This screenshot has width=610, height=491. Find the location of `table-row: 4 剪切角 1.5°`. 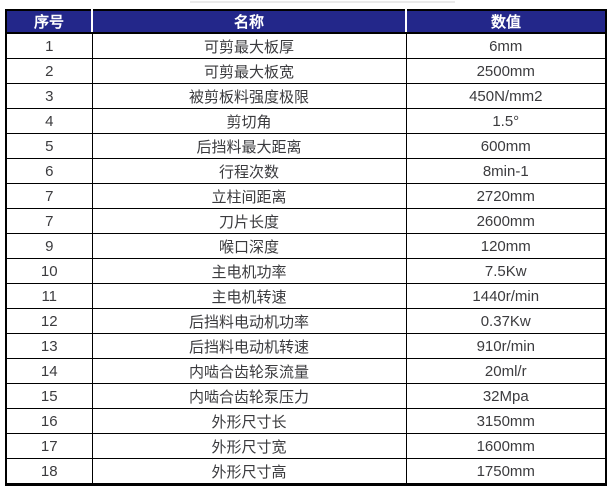

table-row: 4 剪切角 1.5° is located at coordinates (306, 121).